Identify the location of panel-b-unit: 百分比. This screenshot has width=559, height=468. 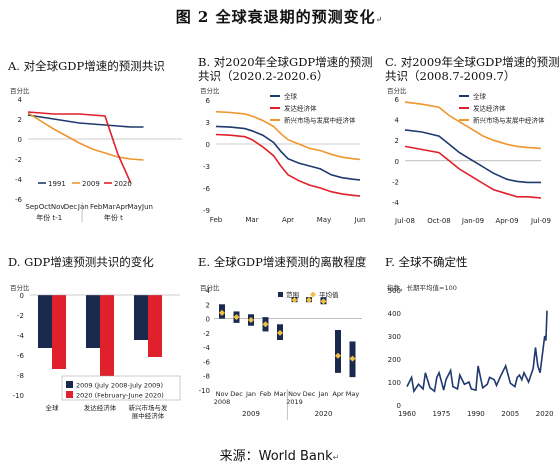
(210, 91).